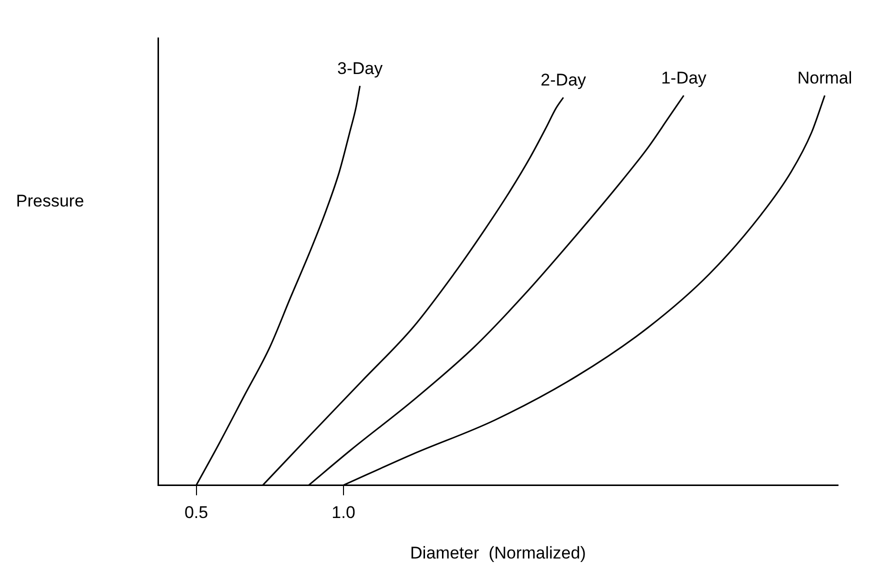 This screenshot has width=878, height=588. Describe the element at coordinates (50, 200) in the screenshot. I see `y-axis-title: Pressure` at that location.